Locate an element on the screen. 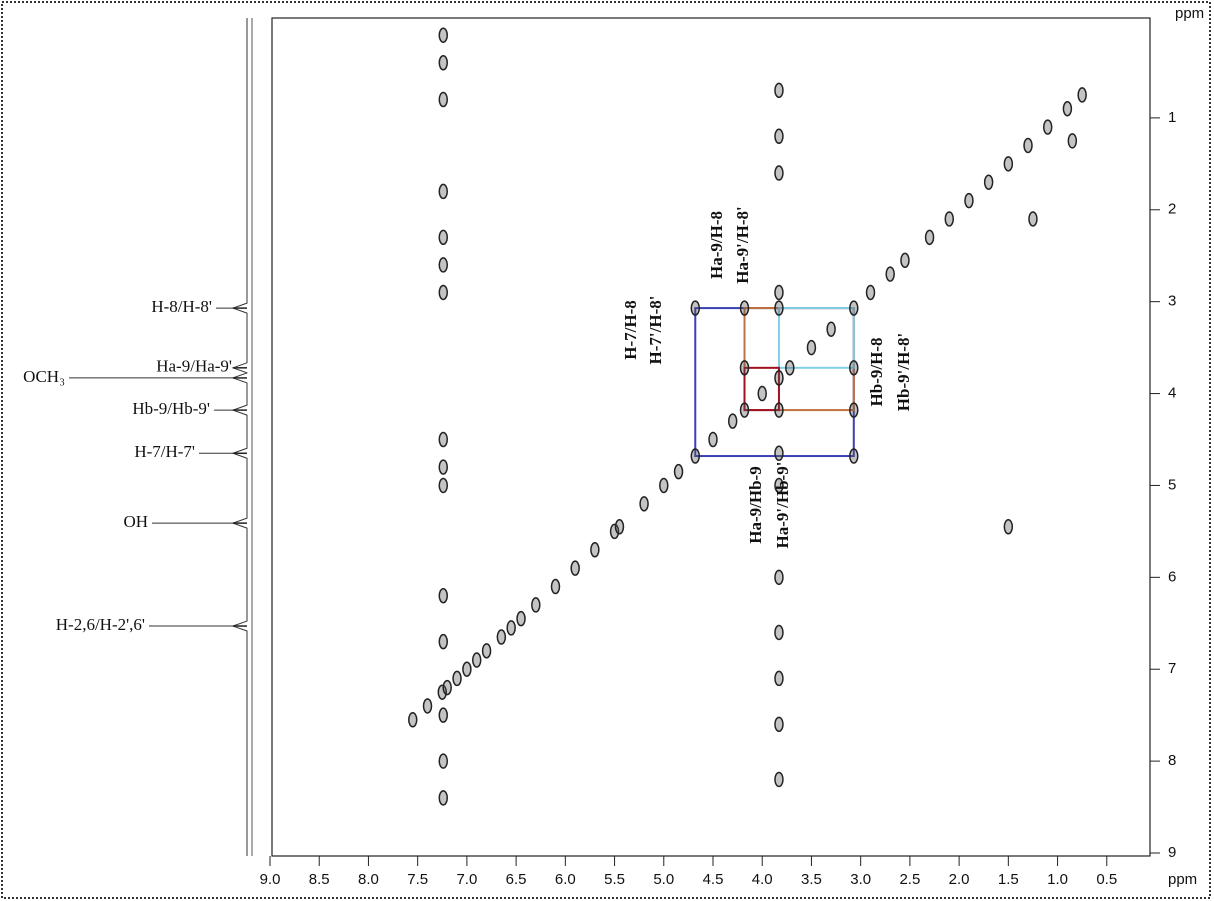  x-tick-label: 3.5 is located at coordinates (811, 879).